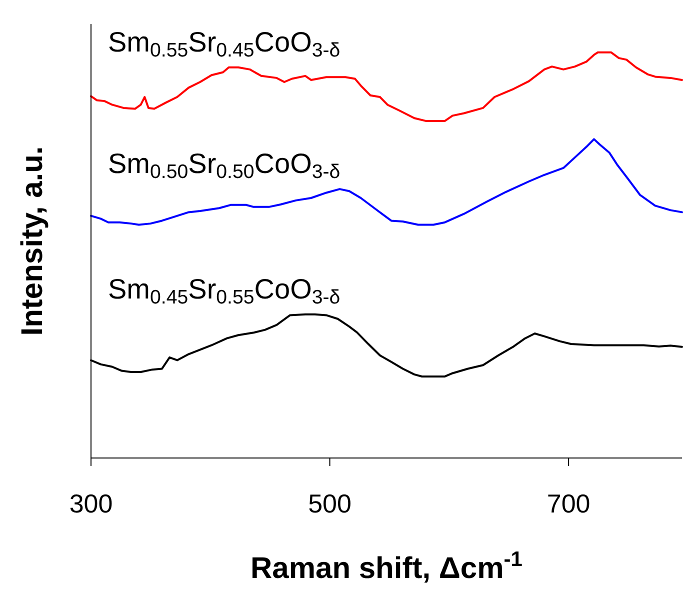 The image size is (683, 591). Describe the element at coordinates (91, 503) in the screenshot. I see `x-tick-label: 300` at that location.